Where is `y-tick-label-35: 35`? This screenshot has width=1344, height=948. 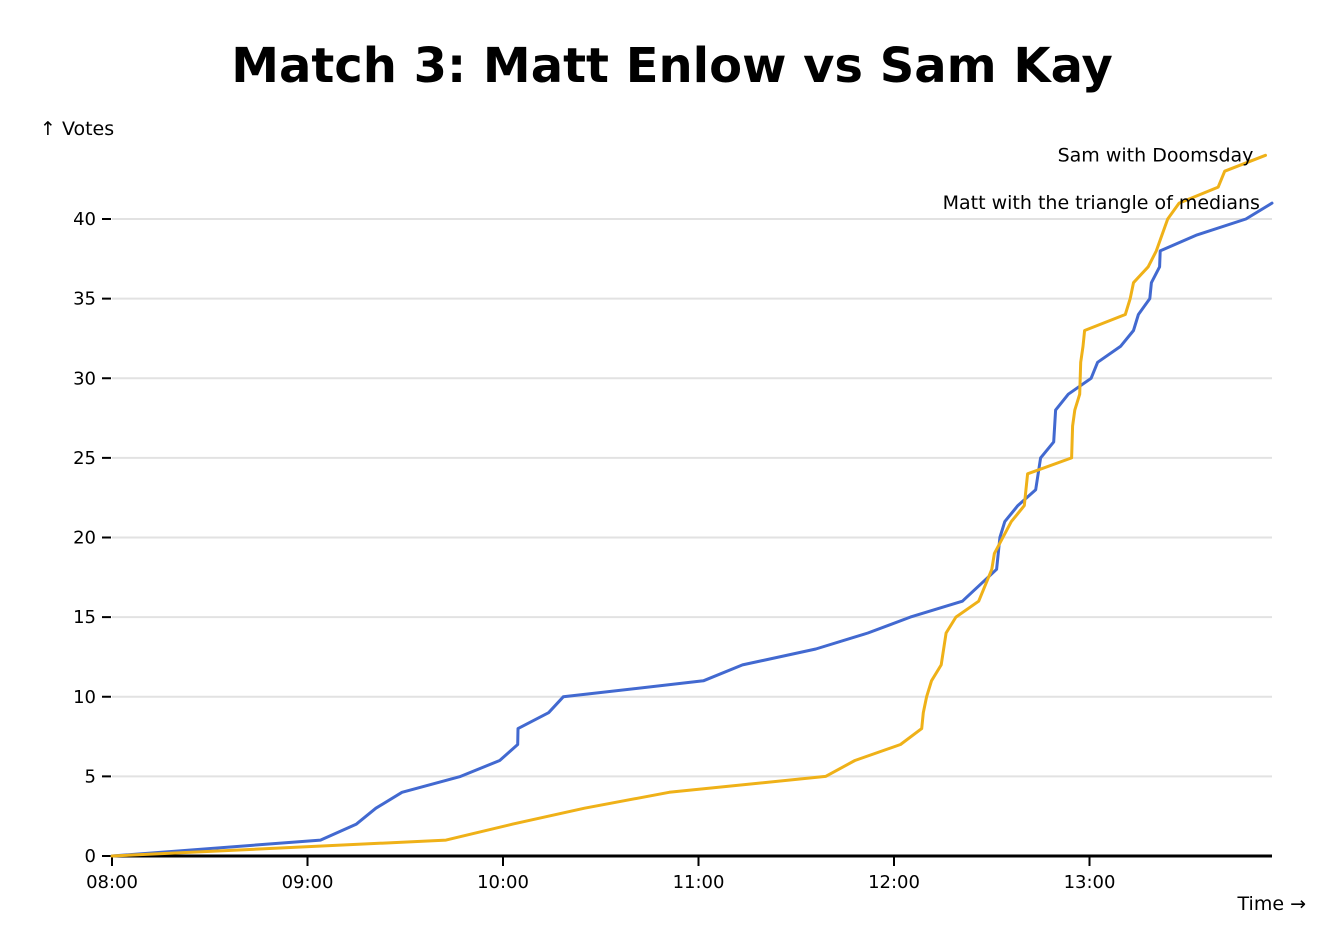 y-tick-label-35: 35 is located at coordinates (84, 299).